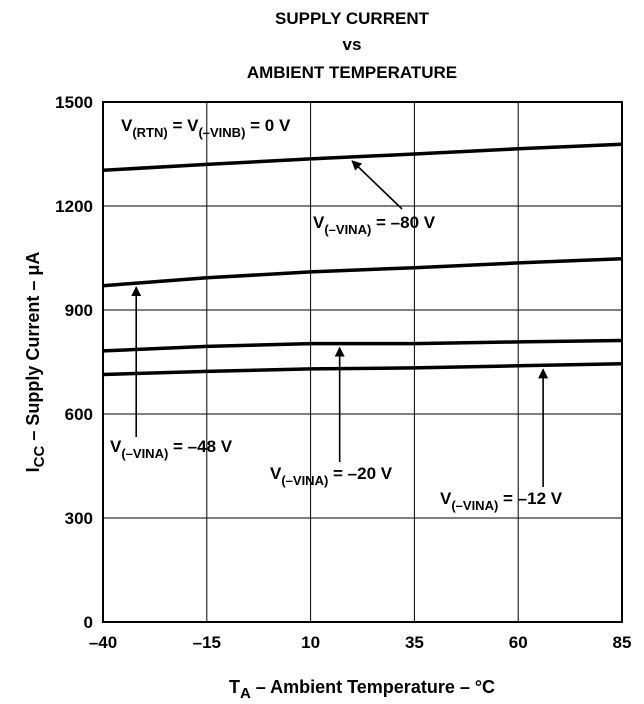  I want to click on arrow-vina80, so click(377, 185).